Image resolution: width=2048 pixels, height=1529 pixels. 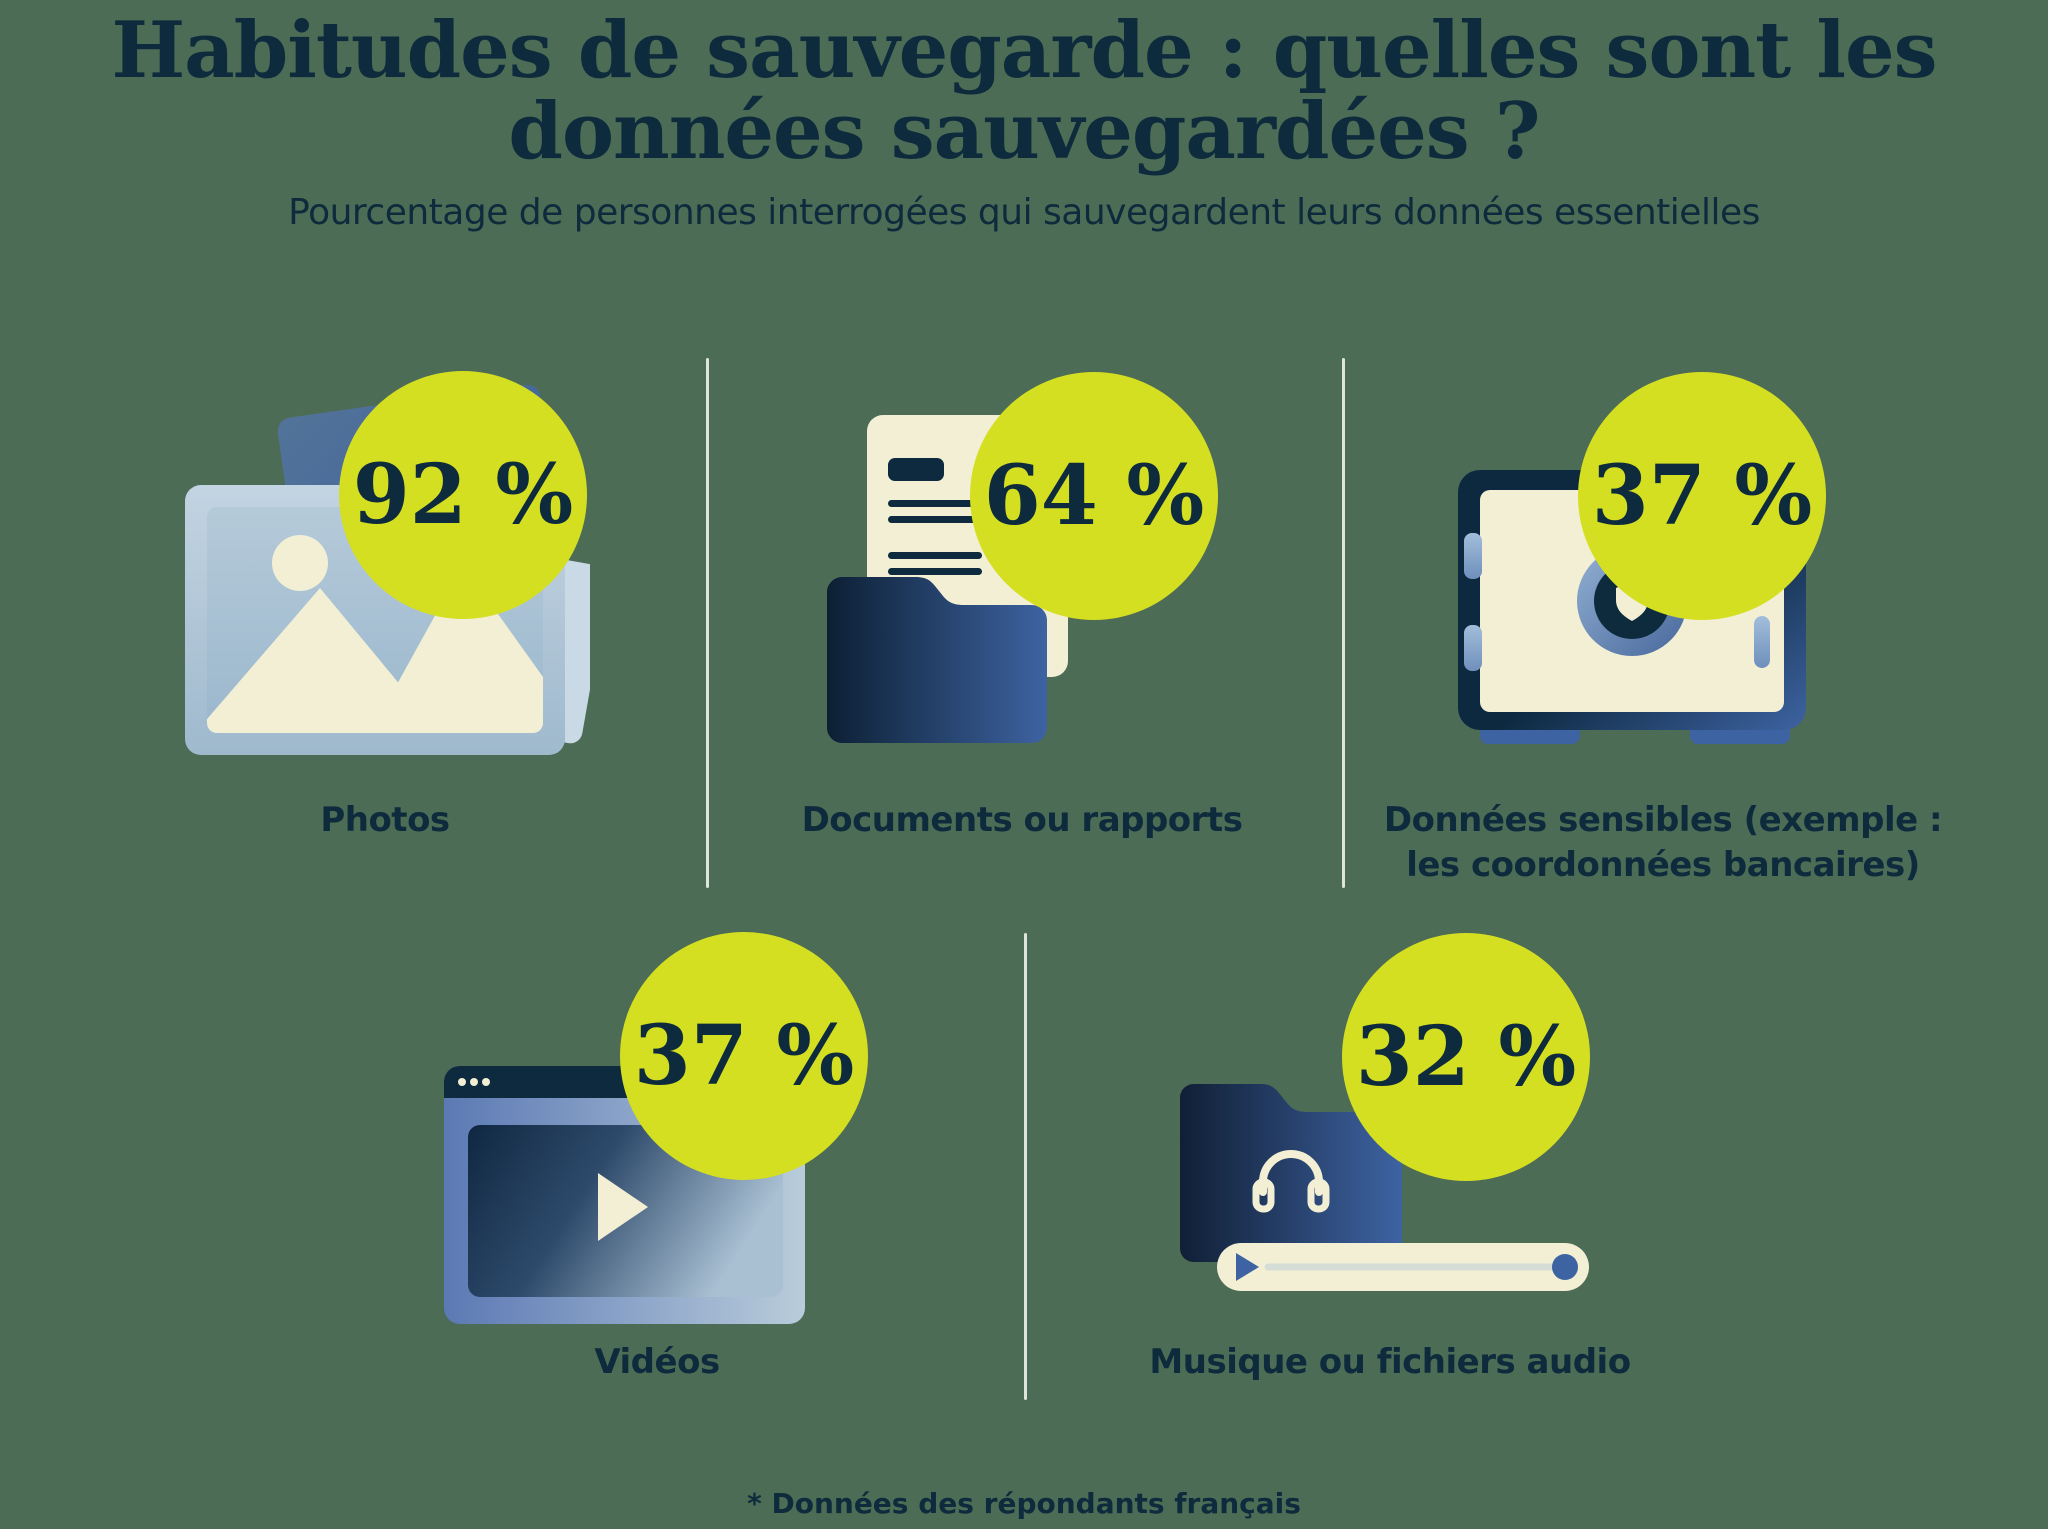 What do you see at coordinates (1025, 1166) in the screenshot?
I see `divider-row2` at bounding box center [1025, 1166].